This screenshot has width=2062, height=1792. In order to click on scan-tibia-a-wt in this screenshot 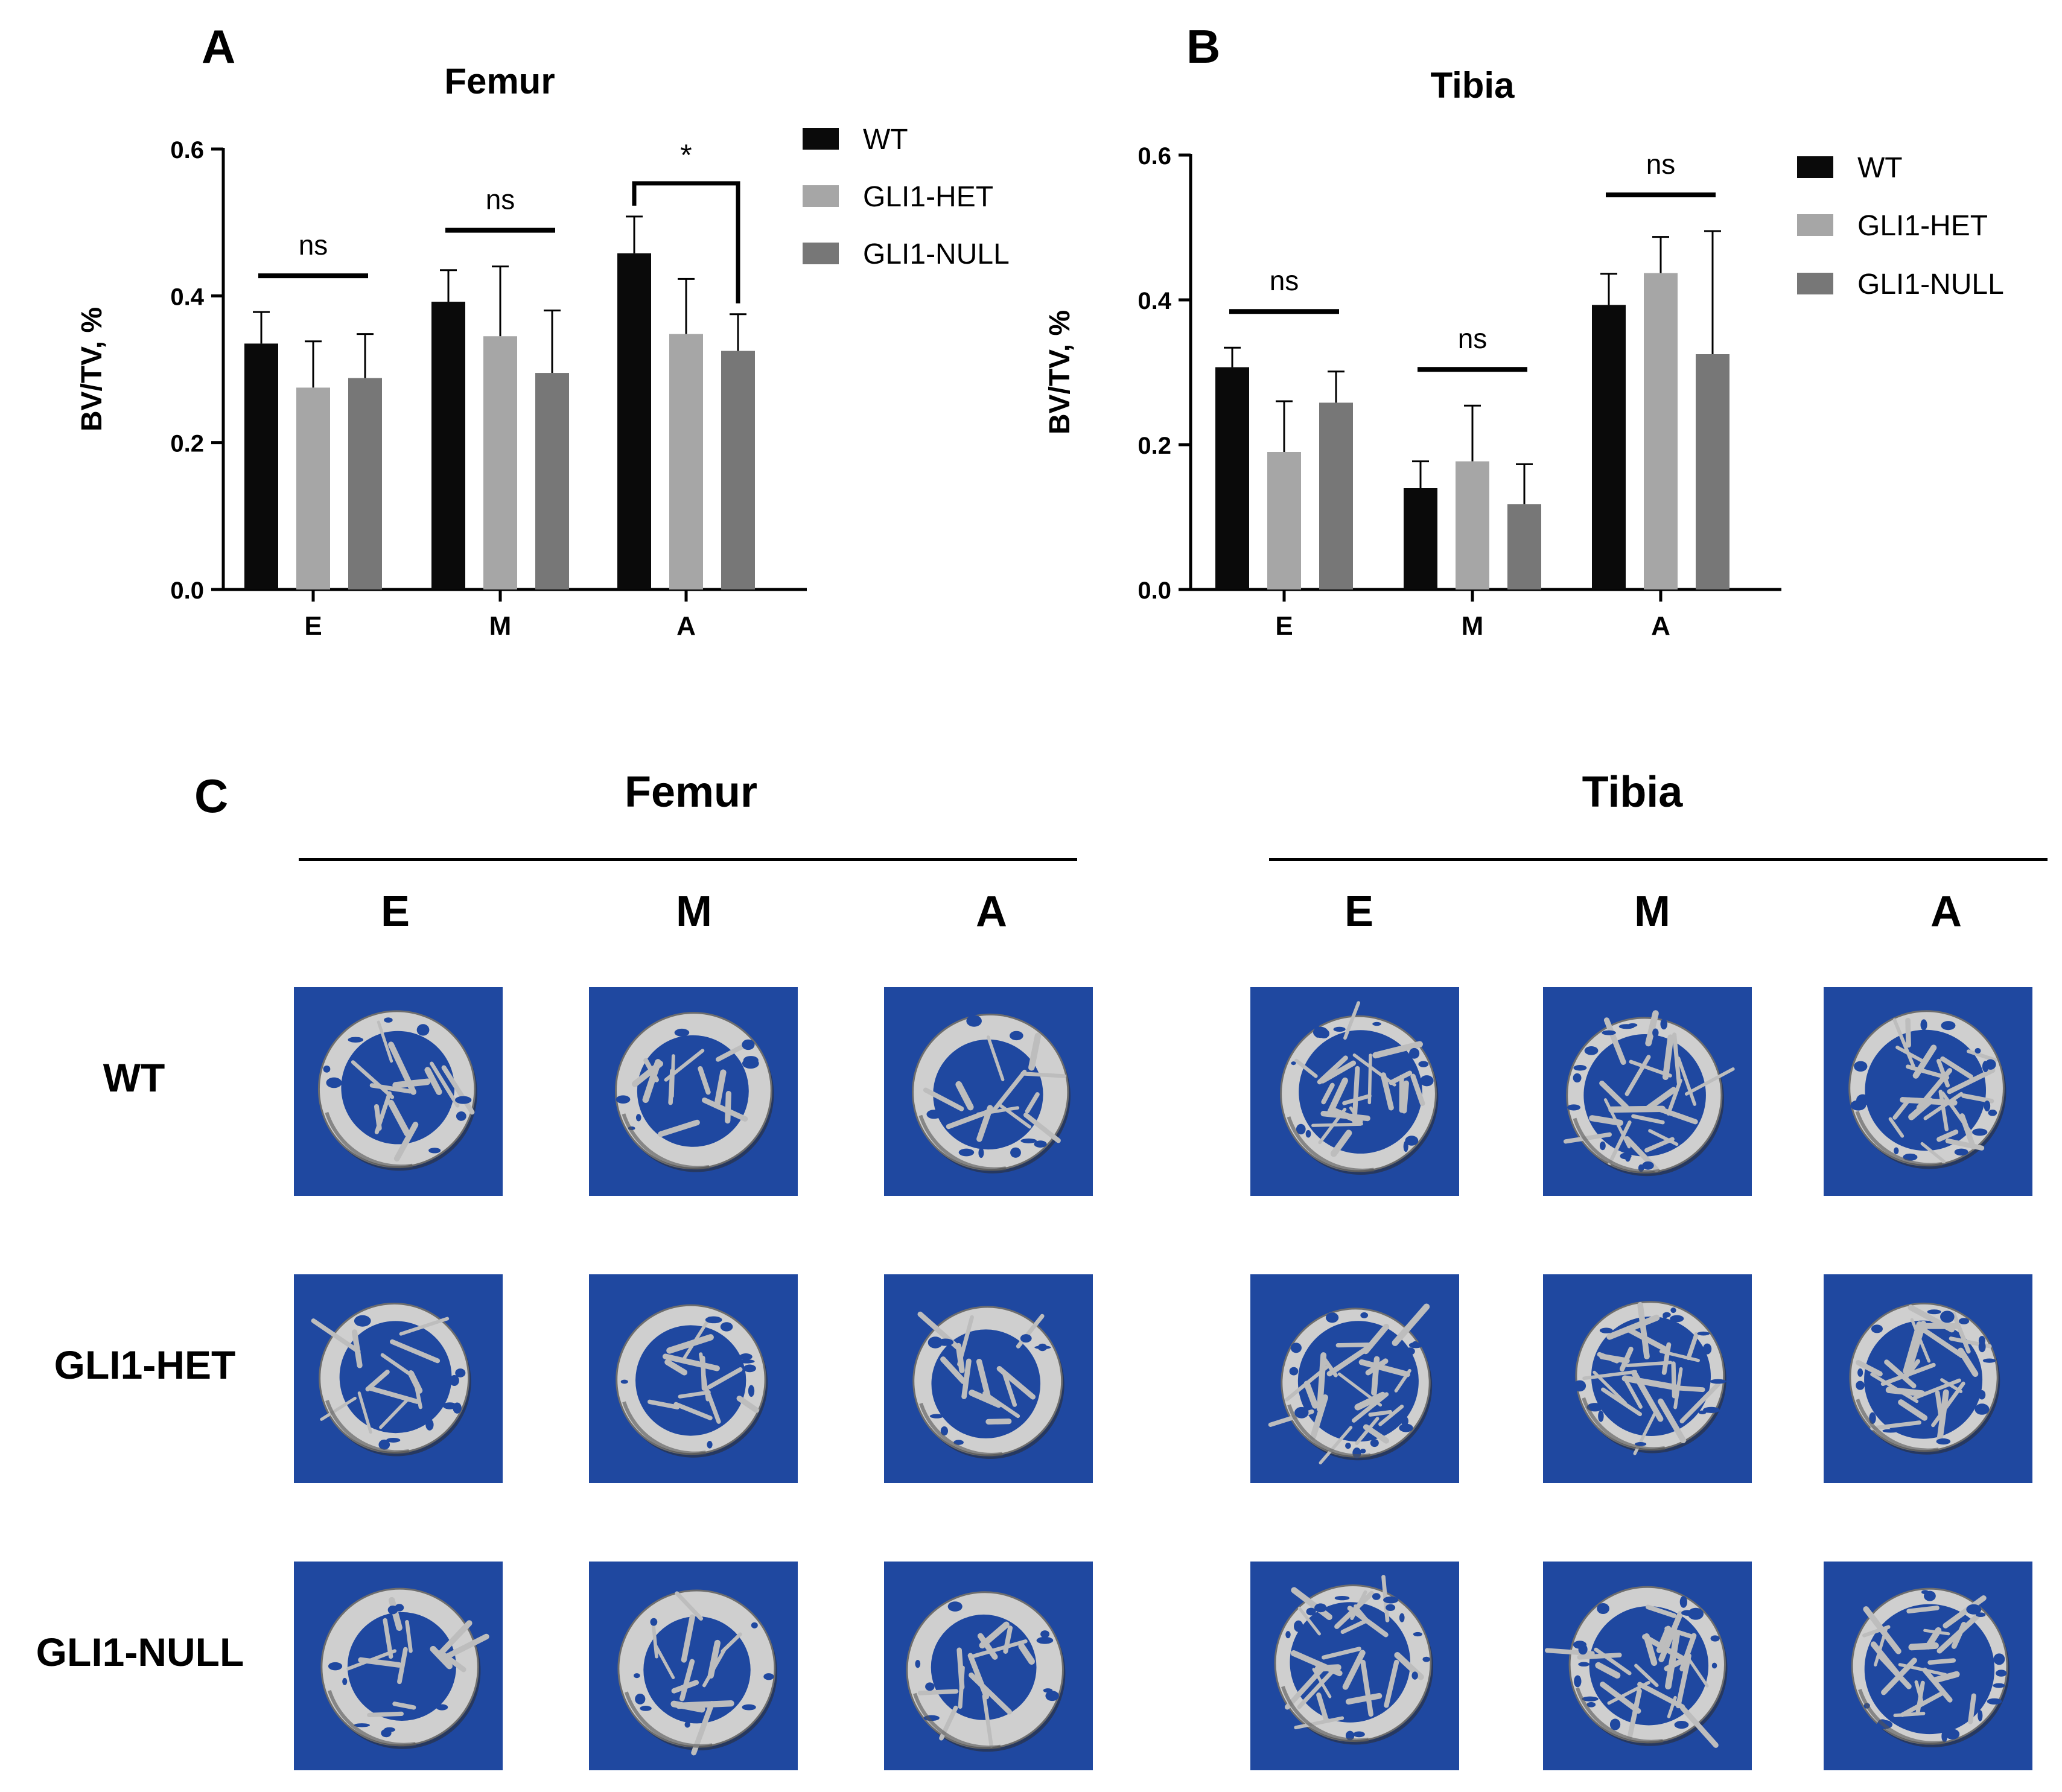, I will do `click(1928, 1091)`.